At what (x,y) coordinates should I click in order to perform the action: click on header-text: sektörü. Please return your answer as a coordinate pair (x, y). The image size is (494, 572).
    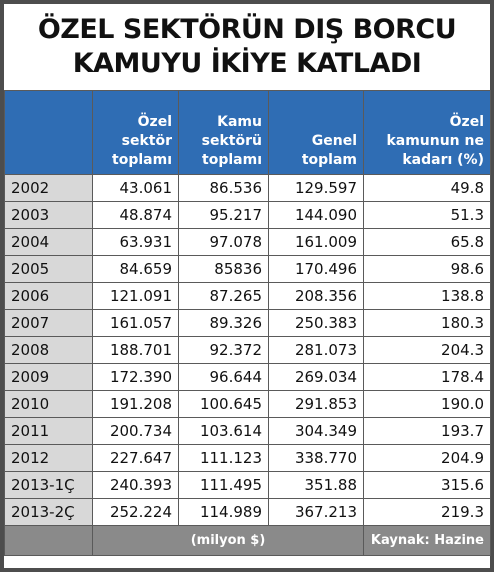
    Looking at the image, I should click on (231, 141).